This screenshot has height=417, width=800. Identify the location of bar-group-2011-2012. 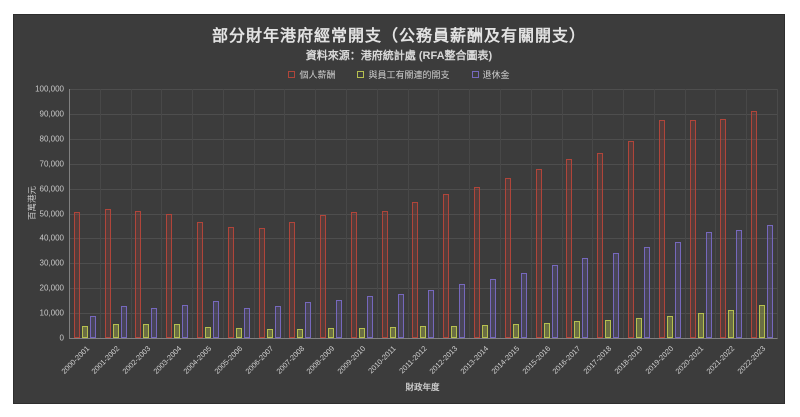
(424, 213).